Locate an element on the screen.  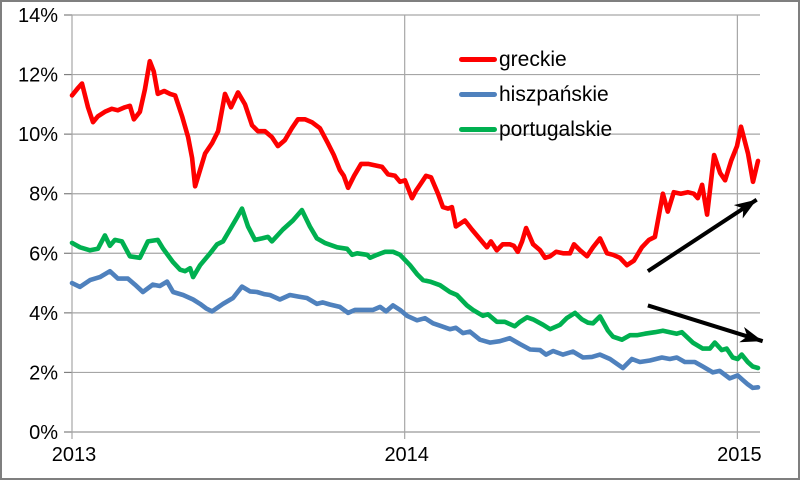
legend-item-greckie: greckie is located at coordinates (535, 59).